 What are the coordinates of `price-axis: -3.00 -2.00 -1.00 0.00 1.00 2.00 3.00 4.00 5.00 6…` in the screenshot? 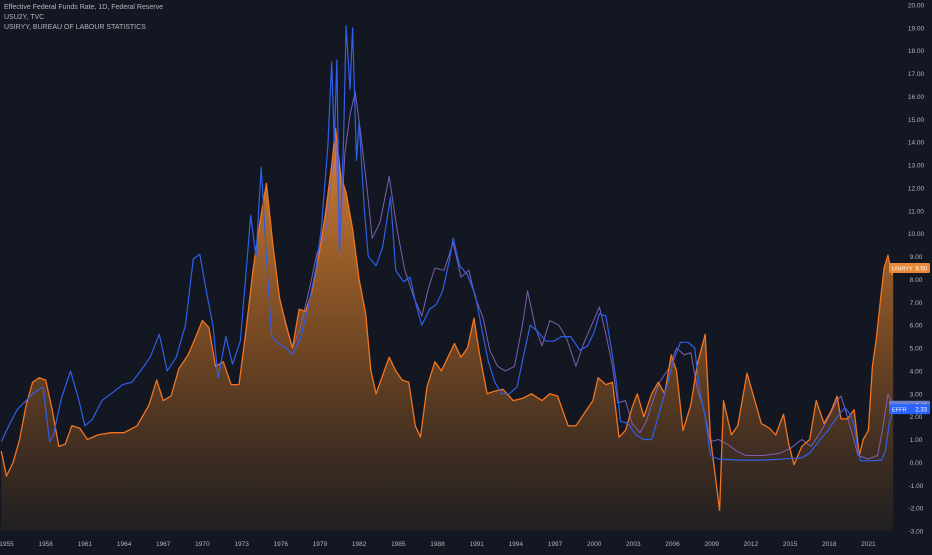 It's located at (916, 269).